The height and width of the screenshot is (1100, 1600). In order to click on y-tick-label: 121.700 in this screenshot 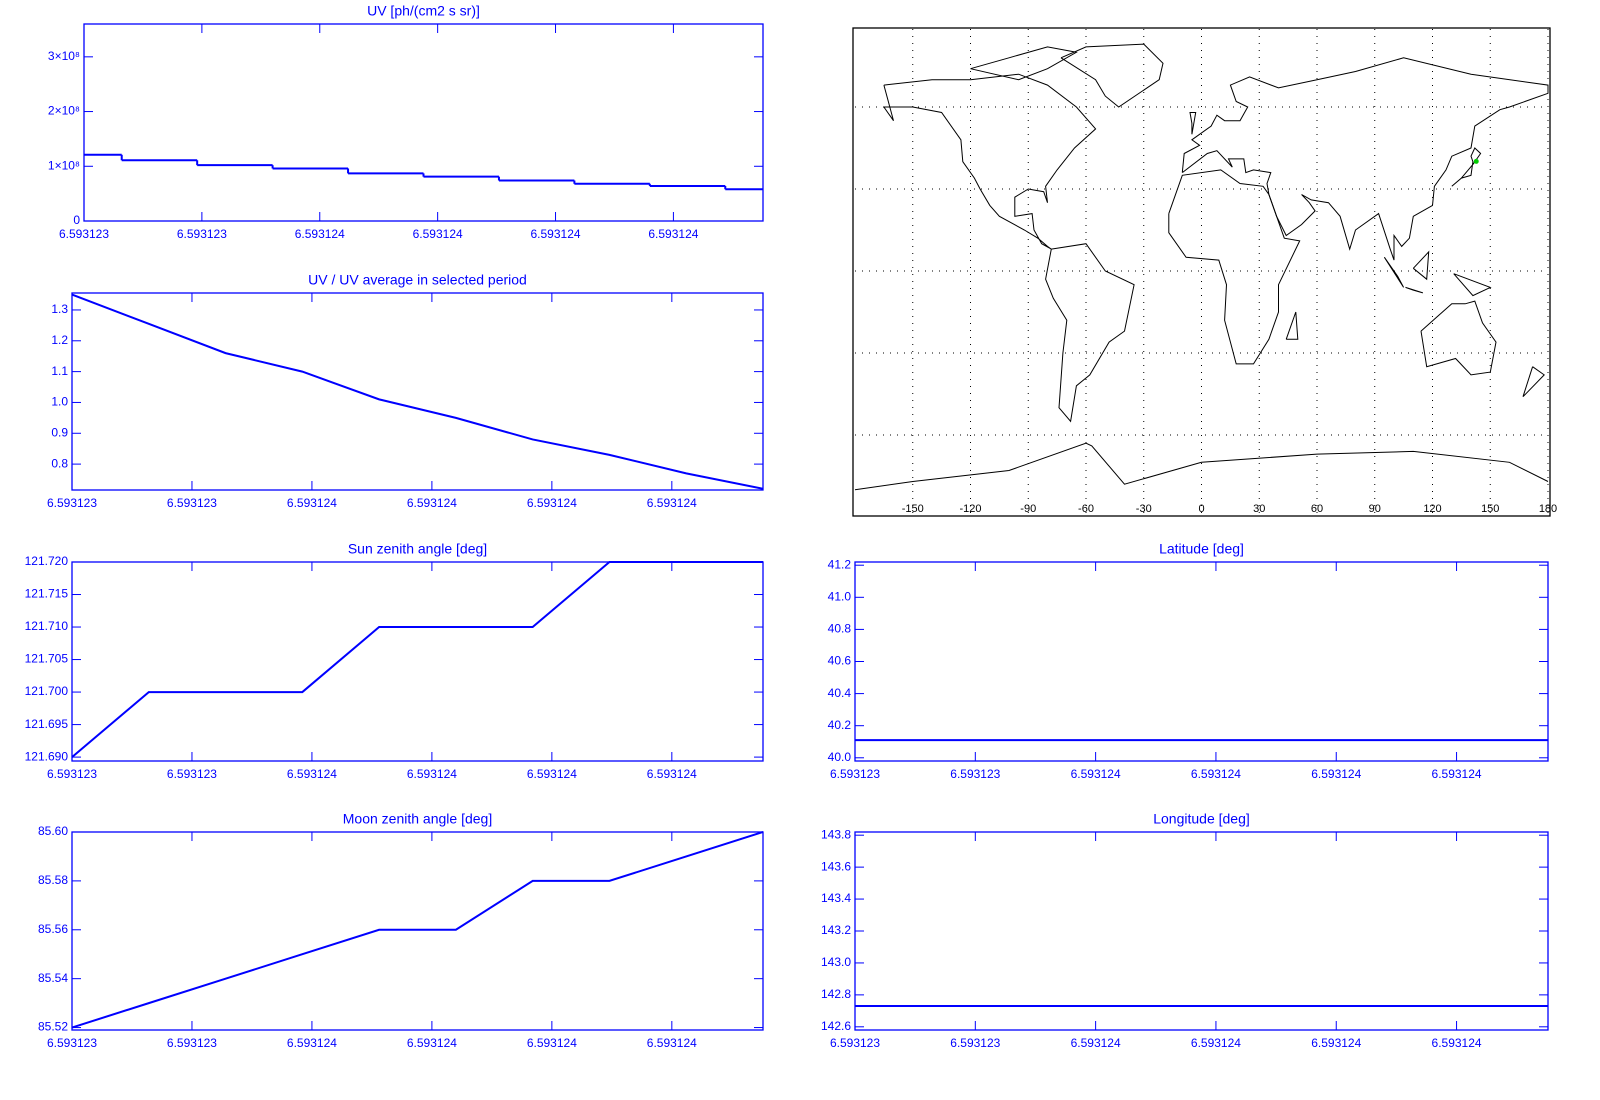, I will do `click(47, 691)`.